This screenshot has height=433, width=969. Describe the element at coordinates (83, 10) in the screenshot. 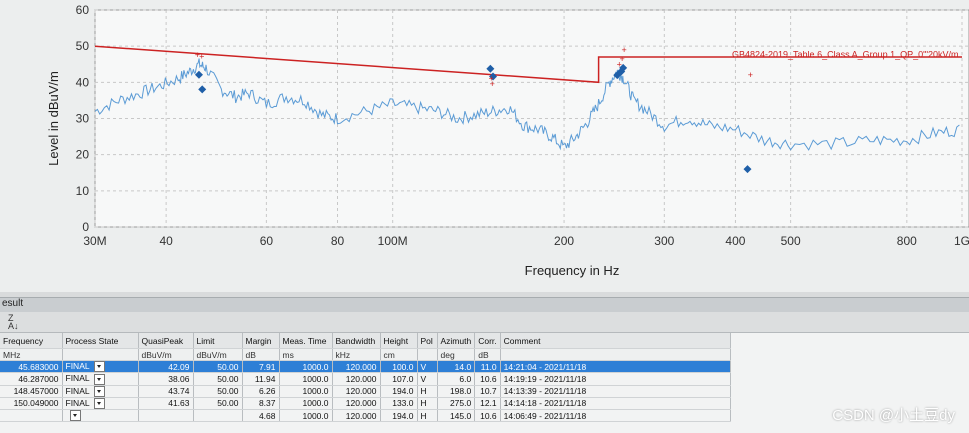

I see `y-tick-label: 60` at that location.